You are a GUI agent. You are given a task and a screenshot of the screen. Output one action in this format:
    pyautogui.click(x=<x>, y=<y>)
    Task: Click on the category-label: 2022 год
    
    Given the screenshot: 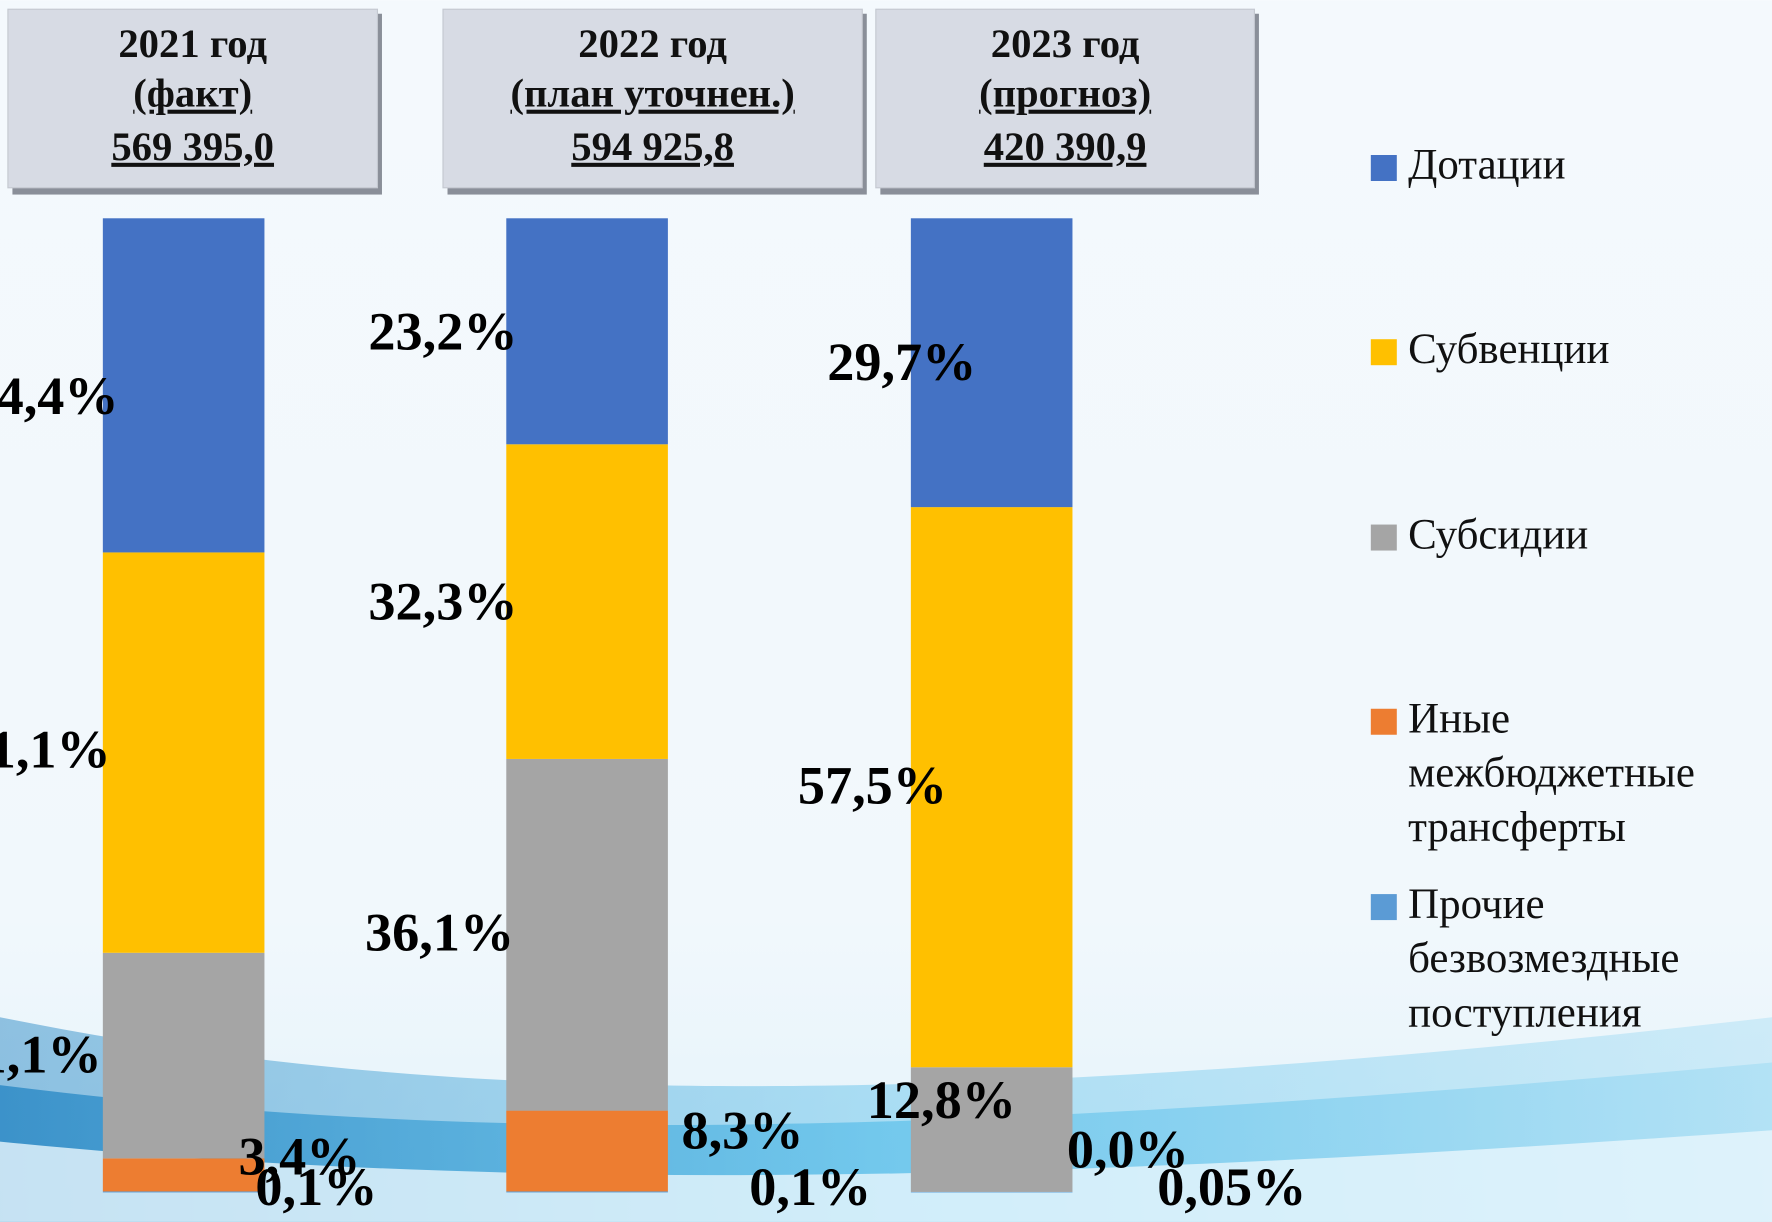 What is the action you would take?
    pyautogui.click(x=652, y=43)
    